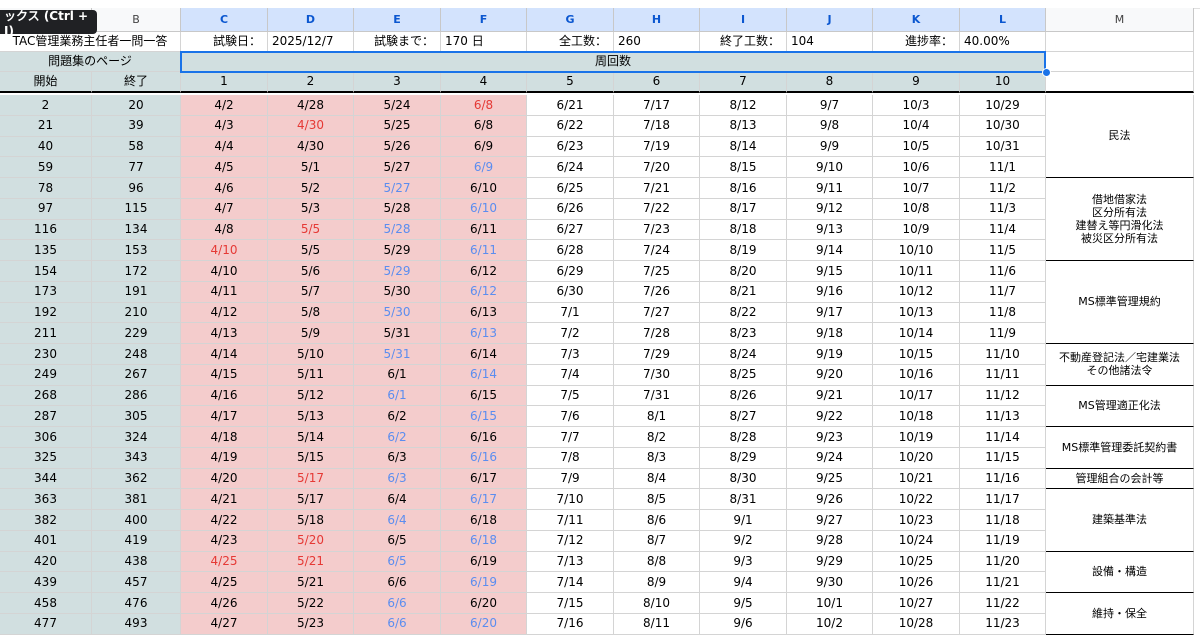 The height and width of the screenshot is (644, 1200). What do you see at coordinates (657, 499) in the screenshot?
I see `round-date-cell: 8/5` at bounding box center [657, 499].